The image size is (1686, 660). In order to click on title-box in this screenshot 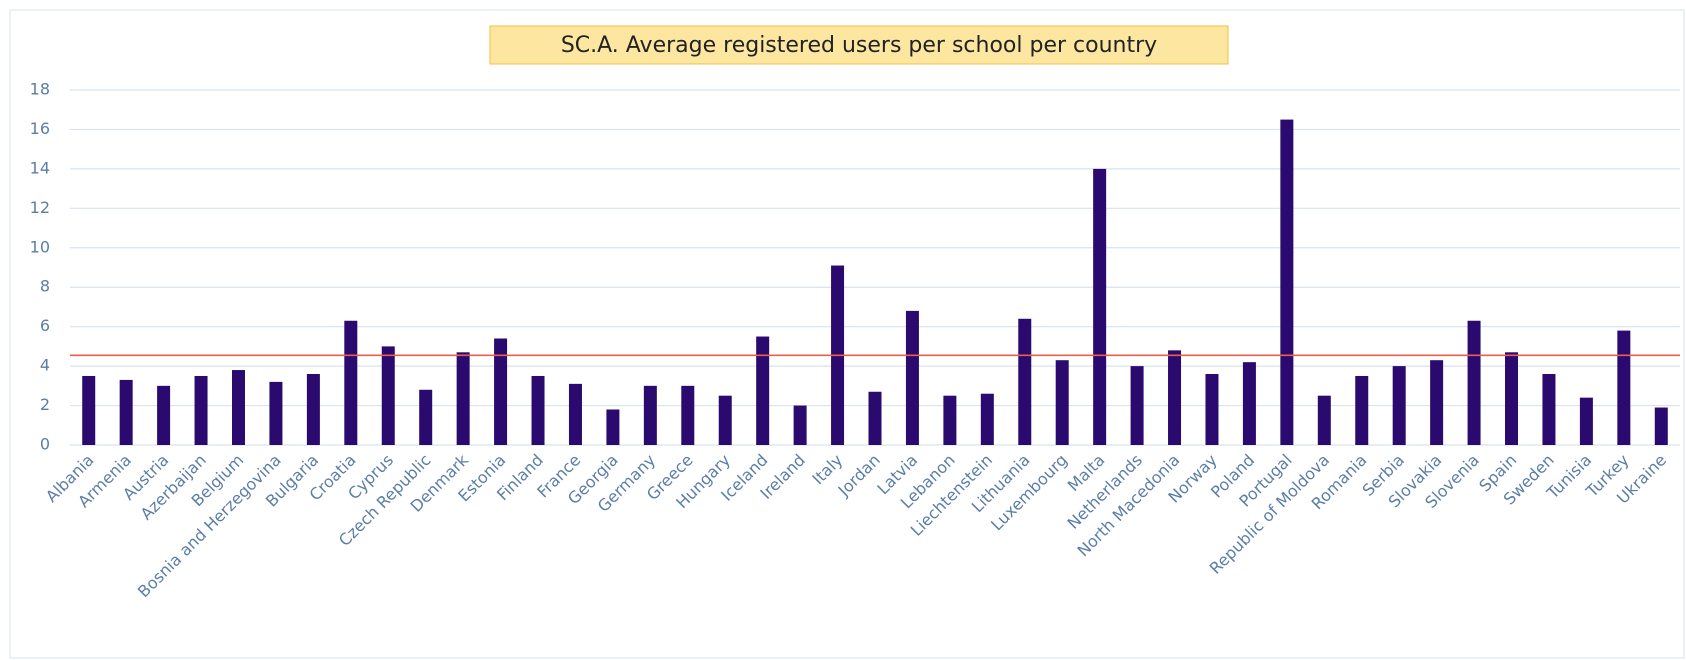, I will do `click(859, 45)`.